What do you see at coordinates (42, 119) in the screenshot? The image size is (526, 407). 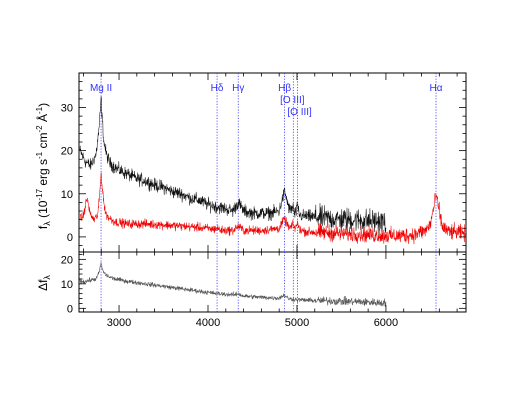 I see `ylabel-mid3: Å` at bounding box center [42, 119].